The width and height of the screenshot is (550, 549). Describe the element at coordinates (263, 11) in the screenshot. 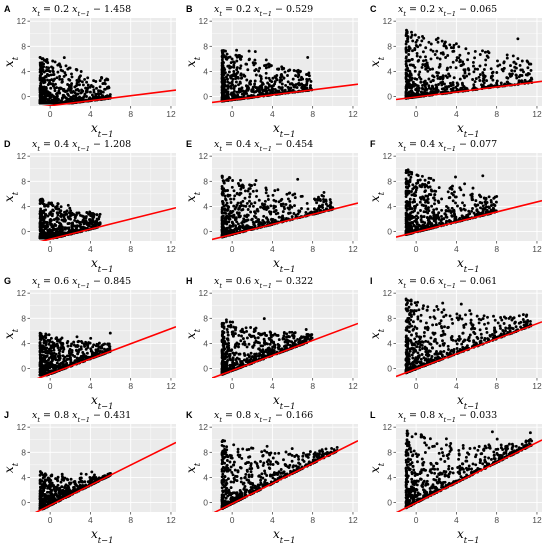

I see `panel-title: xt = 0.2 xt−1 − 0.529` at that location.